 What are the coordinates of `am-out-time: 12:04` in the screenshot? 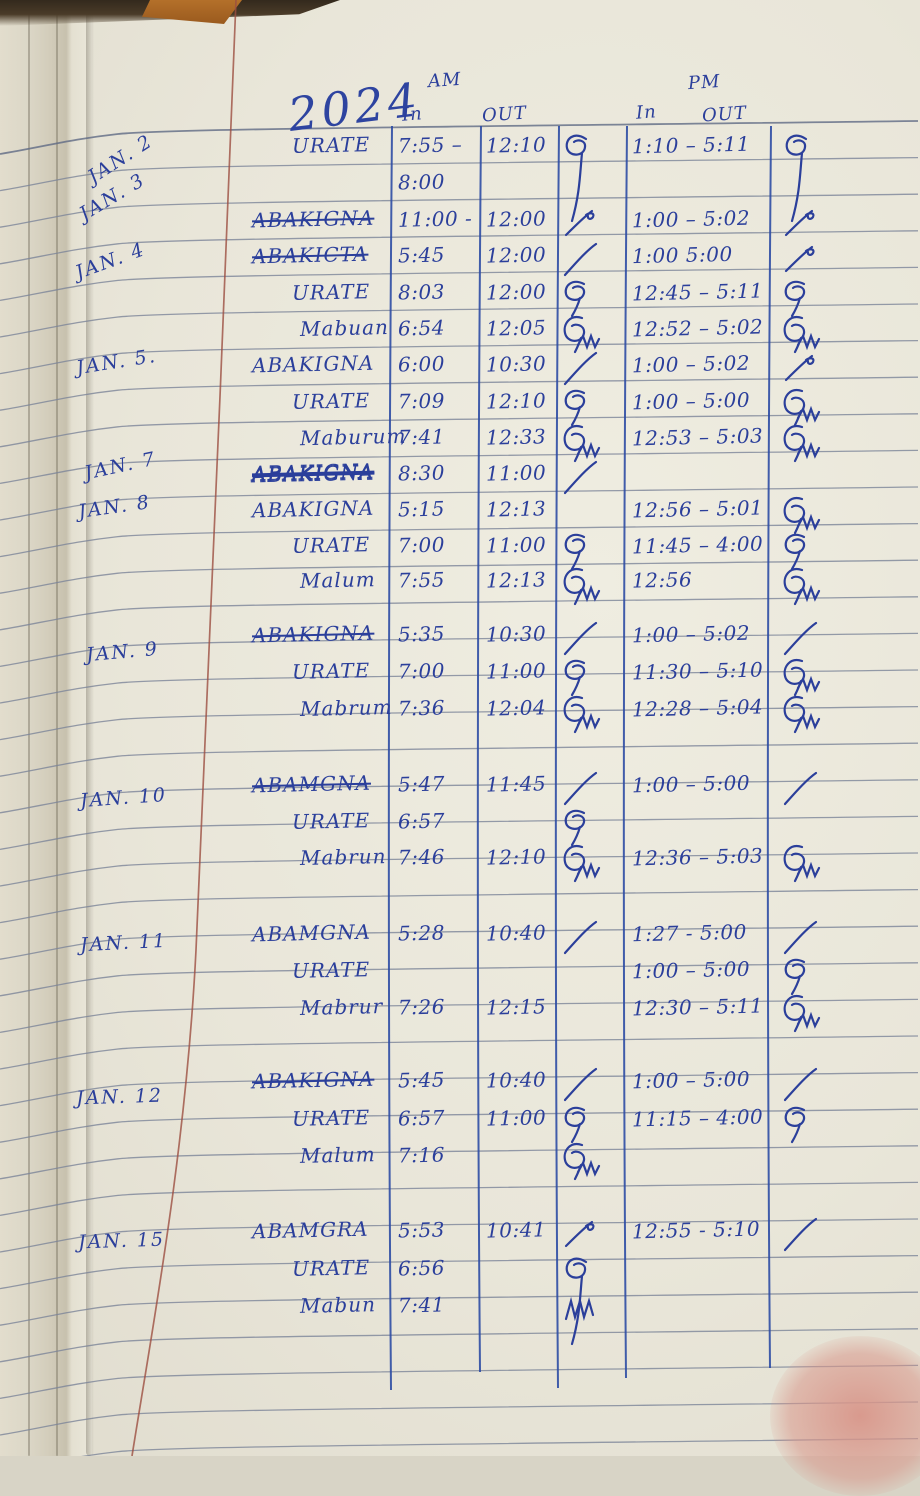 It's located at (516, 708).